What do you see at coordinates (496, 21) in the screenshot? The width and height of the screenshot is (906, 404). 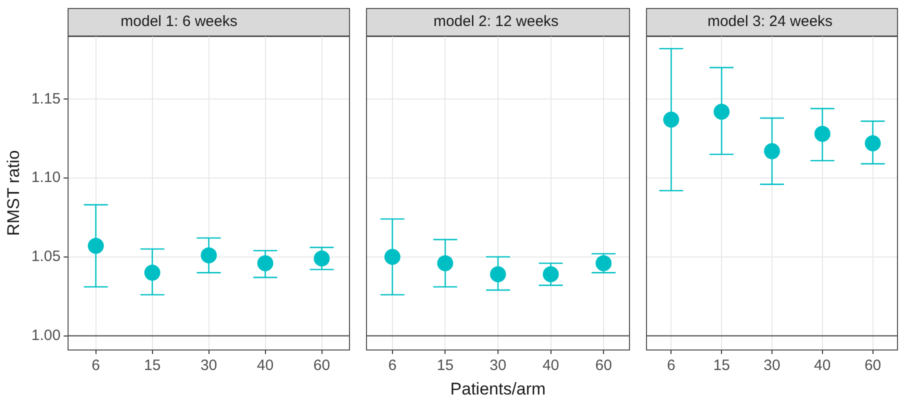 I see `chart-title: model 2: 12 weeks` at bounding box center [496, 21].